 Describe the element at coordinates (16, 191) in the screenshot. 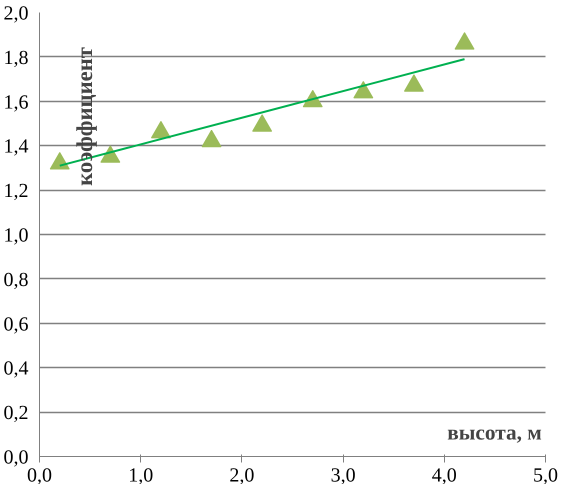

I see `y-tick-label: 1,2` at that location.